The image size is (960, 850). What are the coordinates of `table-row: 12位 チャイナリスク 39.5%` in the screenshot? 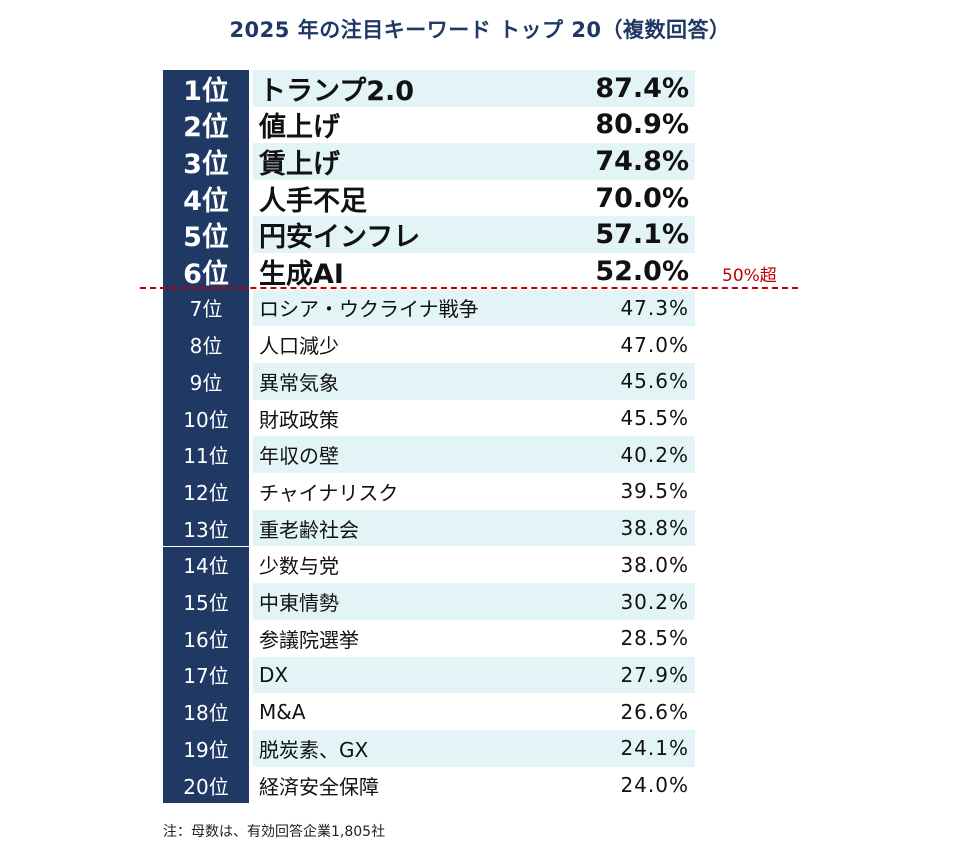 It's located at (429, 491).